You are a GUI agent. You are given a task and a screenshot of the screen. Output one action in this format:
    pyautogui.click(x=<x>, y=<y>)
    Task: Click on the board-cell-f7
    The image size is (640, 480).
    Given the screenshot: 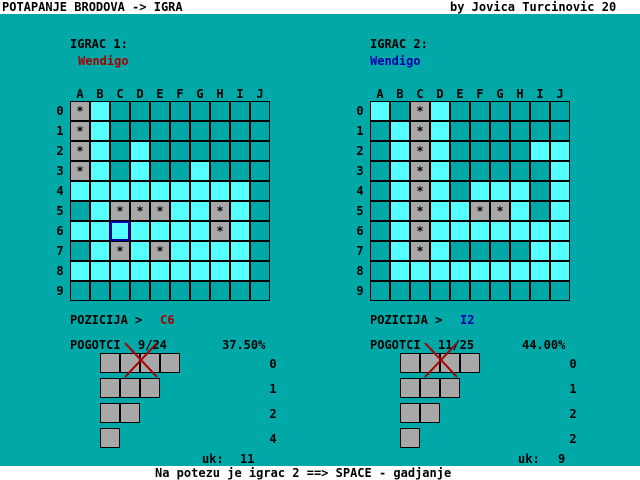 What is the action you would take?
    pyautogui.click(x=480, y=251)
    